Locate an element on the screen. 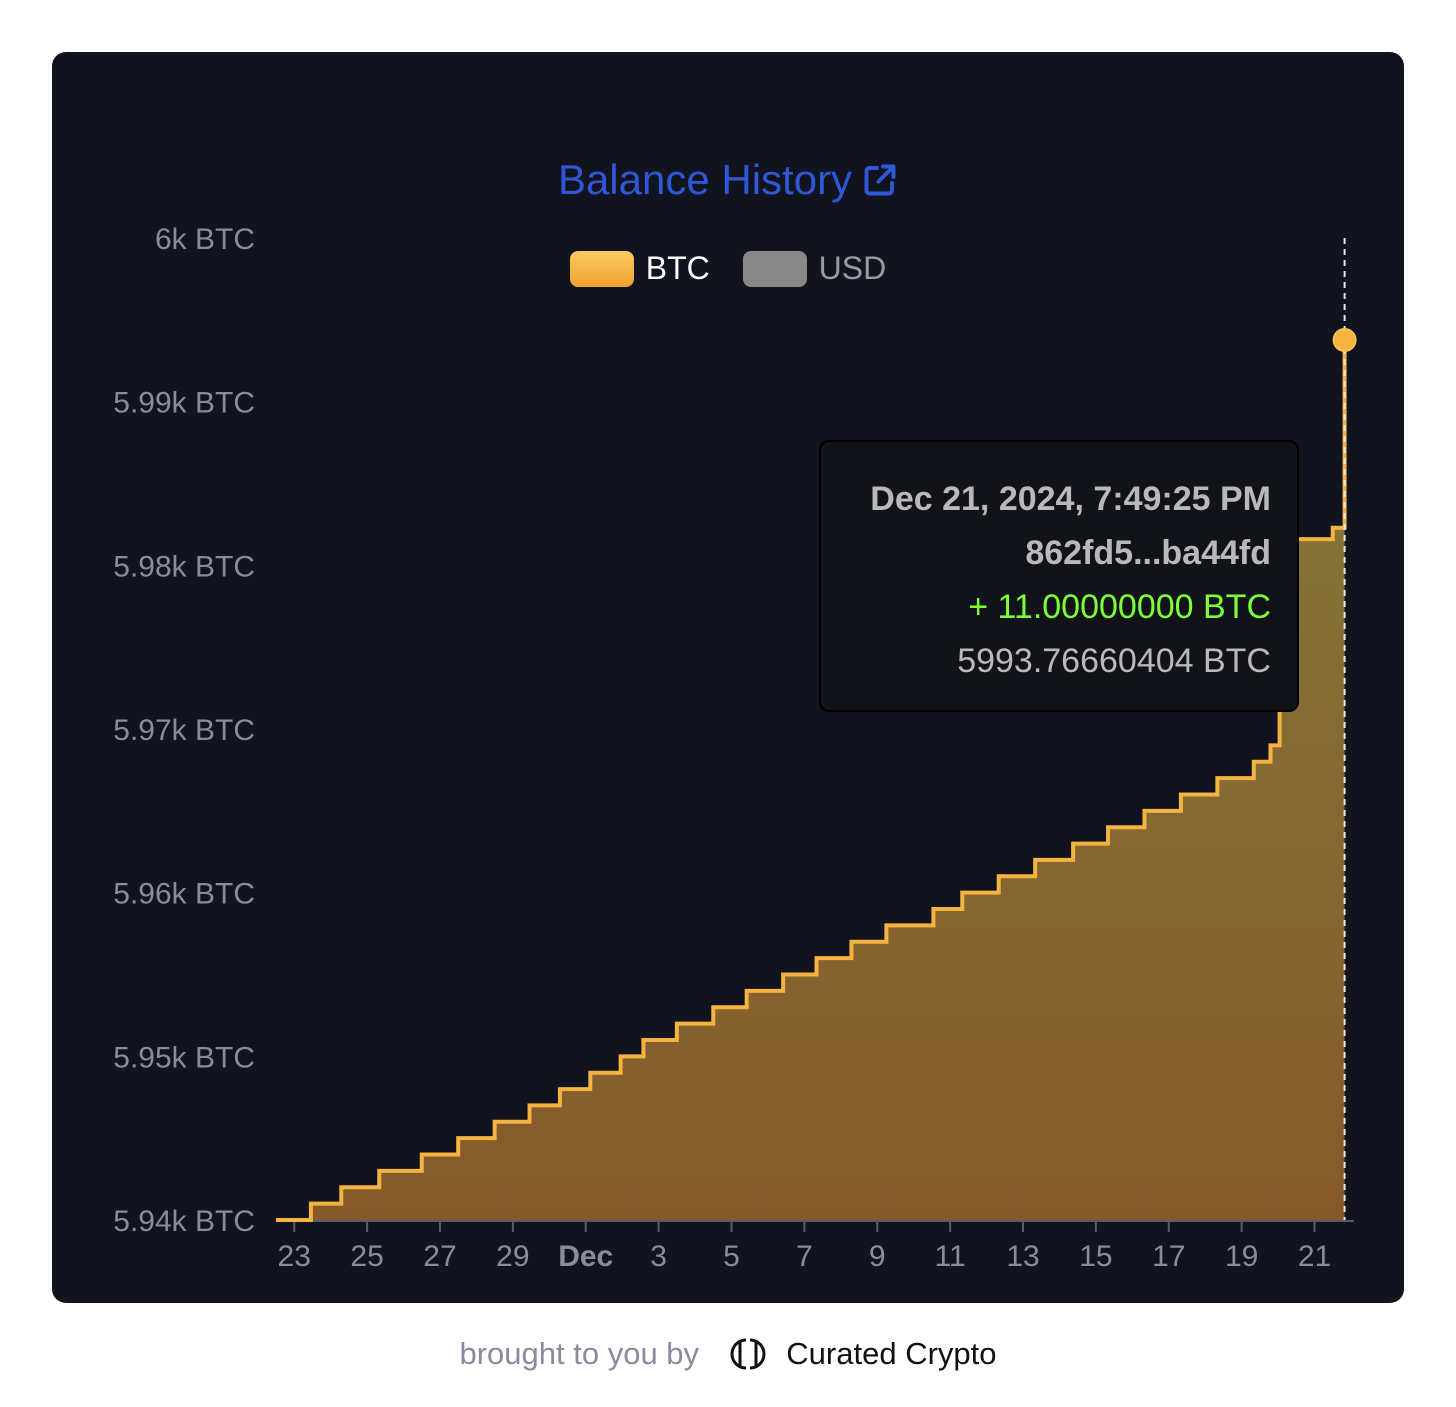  tooltip-tx-hash: 862fd5...ba44fd is located at coordinates (1148, 553).